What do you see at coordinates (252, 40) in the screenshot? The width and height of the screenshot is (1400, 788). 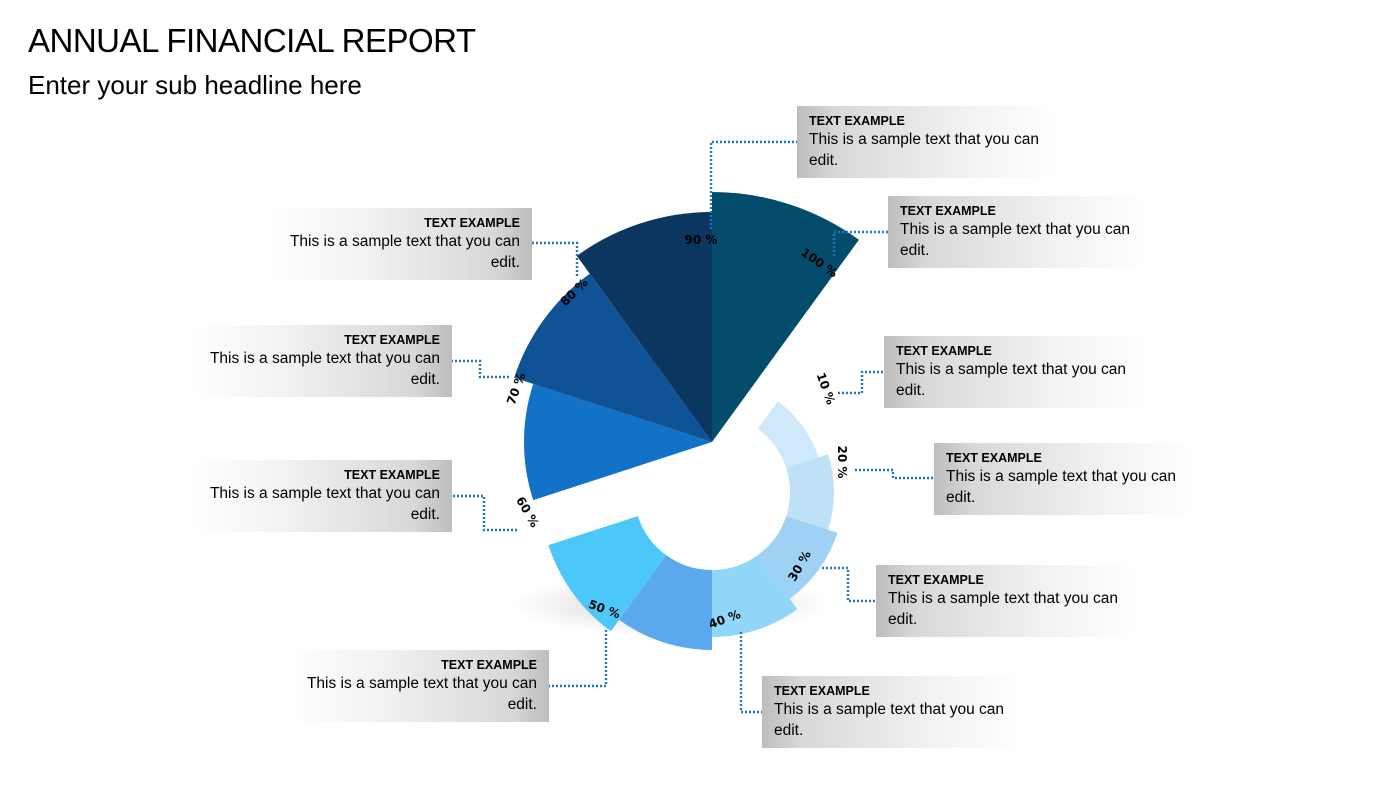 I see `page-title: ANNUAL FINANCIAL REPORT` at bounding box center [252, 40].